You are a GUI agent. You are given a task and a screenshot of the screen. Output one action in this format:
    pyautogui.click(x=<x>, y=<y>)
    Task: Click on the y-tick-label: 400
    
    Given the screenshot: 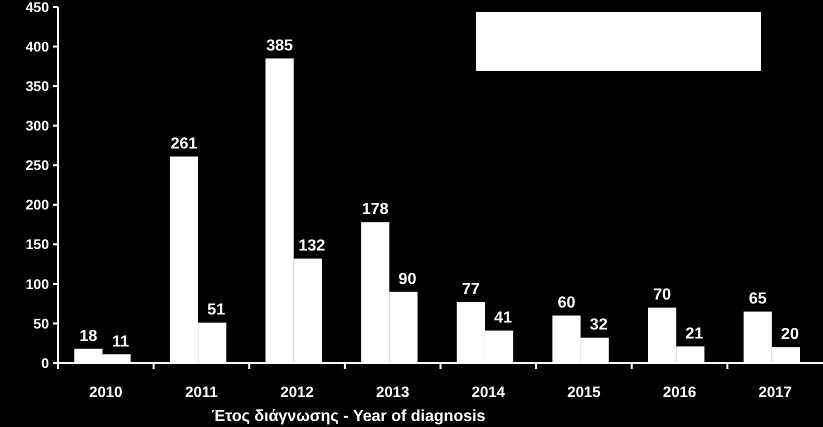 What is the action you would take?
    pyautogui.click(x=38, y=46)
    